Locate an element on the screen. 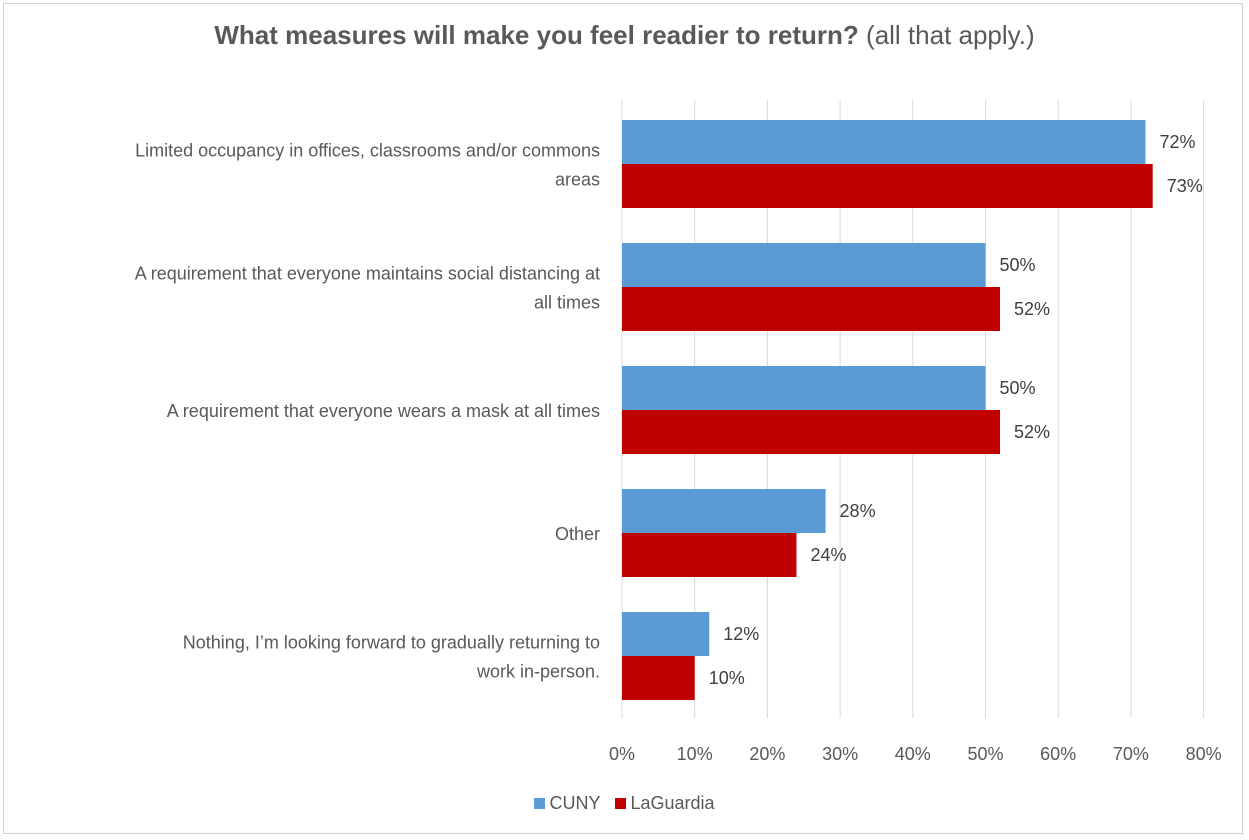 This screenshot has width=1249, height=840. x-tick-label: 40% is located at coordinates (913, 754).